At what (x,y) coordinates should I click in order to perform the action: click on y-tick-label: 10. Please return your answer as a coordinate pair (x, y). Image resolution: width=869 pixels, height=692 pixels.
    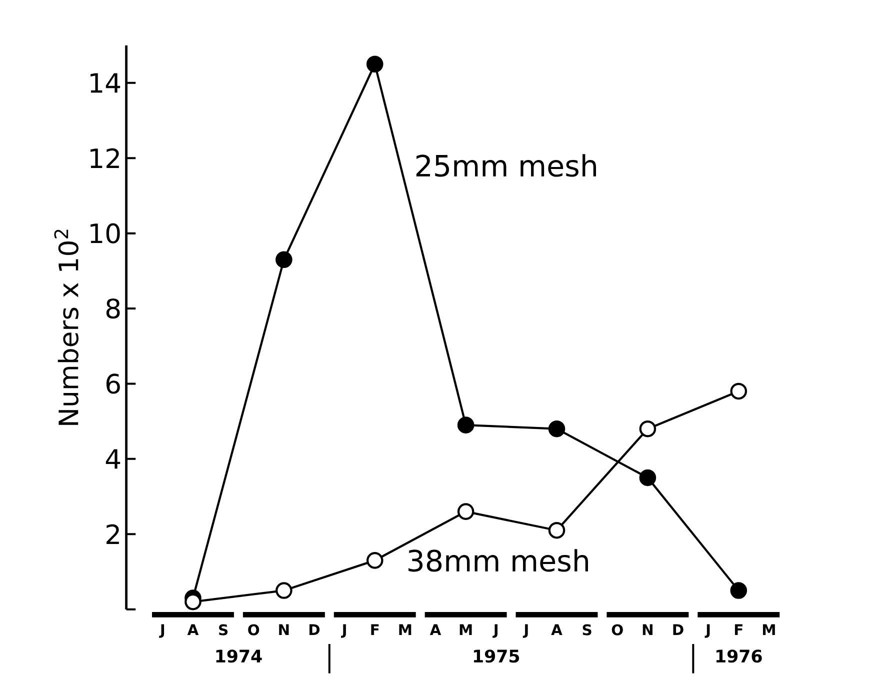
    Looking at the image, I should click on (105, 233).